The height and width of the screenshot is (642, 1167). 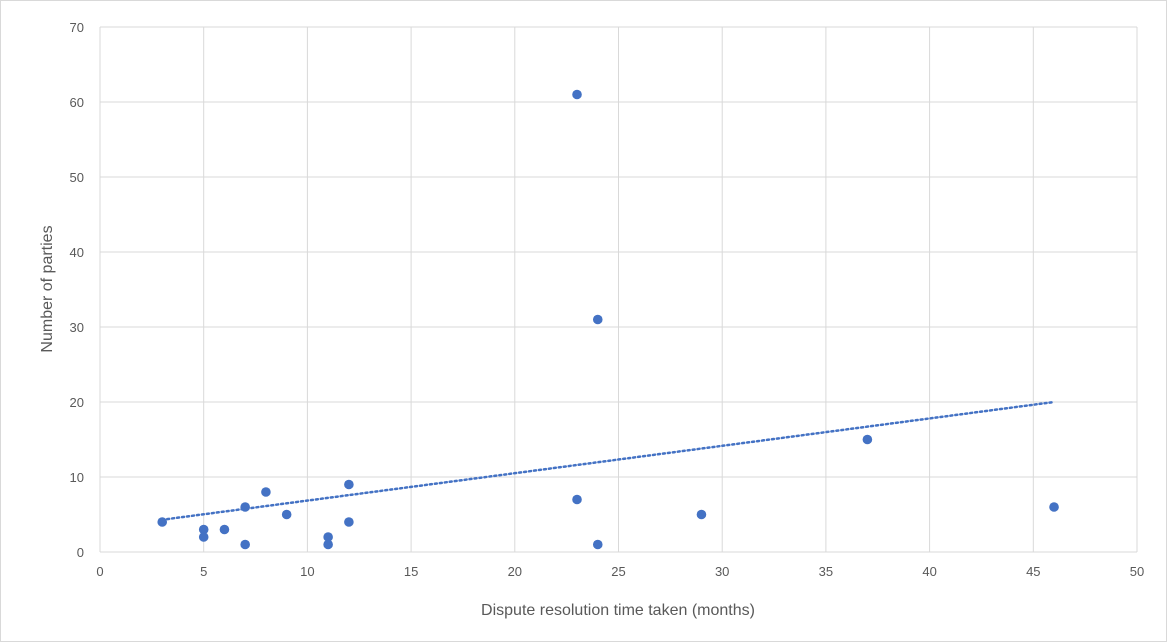 What do you see at coordinates (826, 571) in the screenshot?
I see `x-tick-label: 35` at bounding box center [826, 571].